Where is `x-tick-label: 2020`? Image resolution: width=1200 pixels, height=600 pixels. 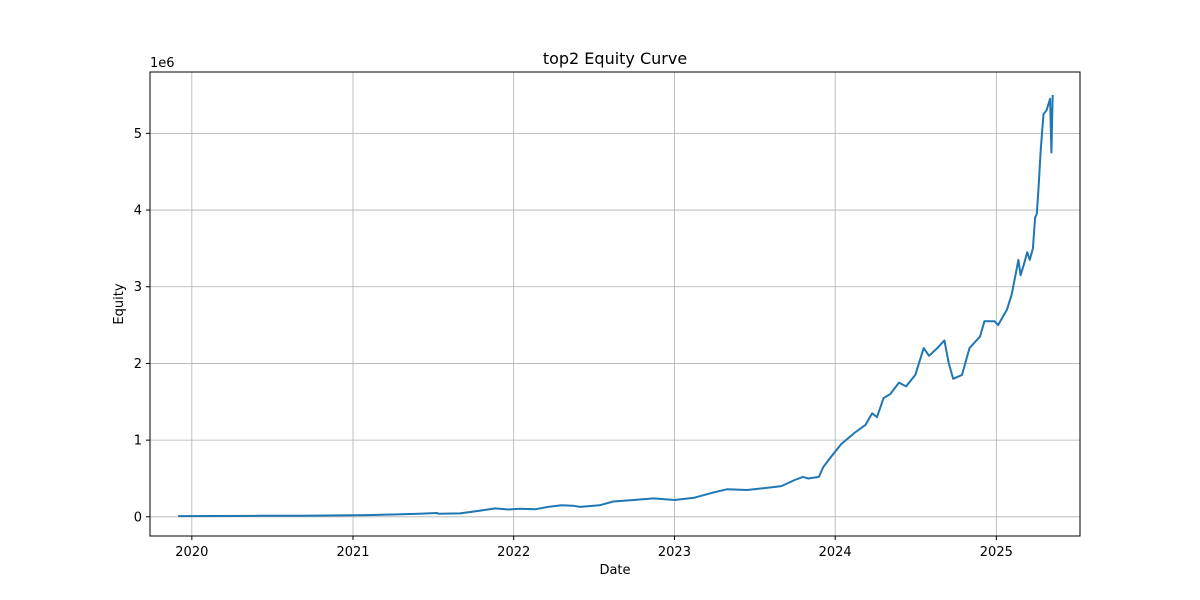
x-tick-label: 2020 is located at coordinates (191, 552).